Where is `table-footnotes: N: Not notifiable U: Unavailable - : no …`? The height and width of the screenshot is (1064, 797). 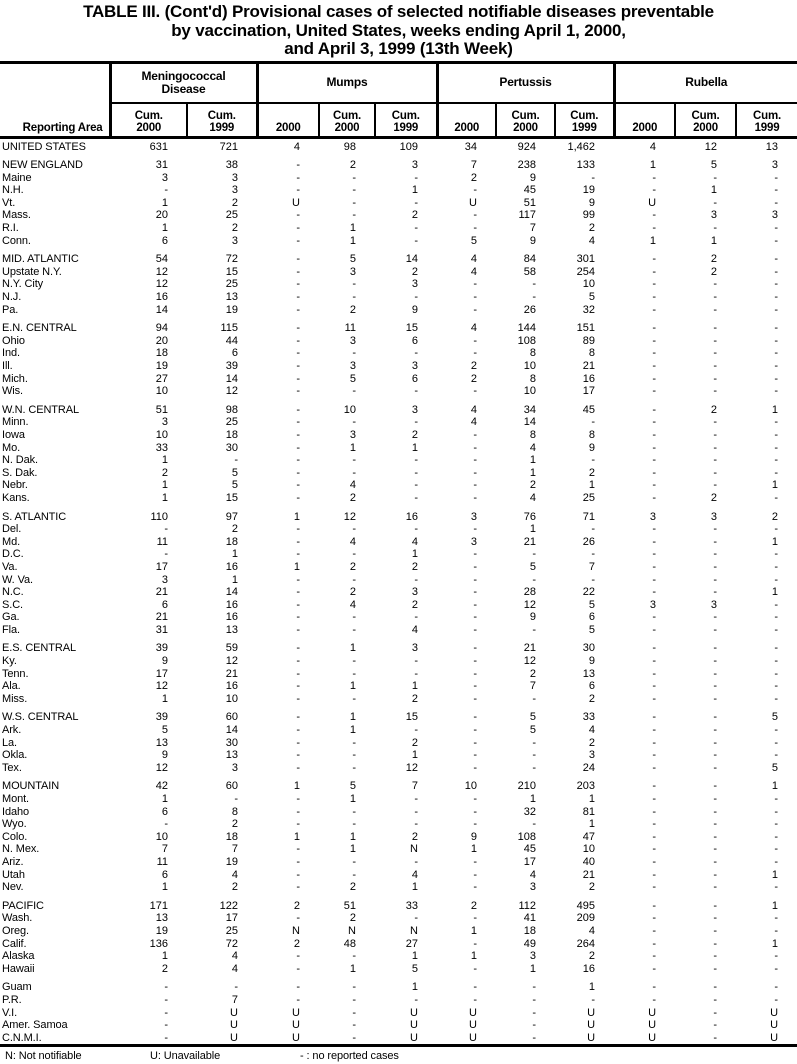 table-footnotes: N: Not notifiable U: Unavailable - : no … is located at coordinates (398, 1054).